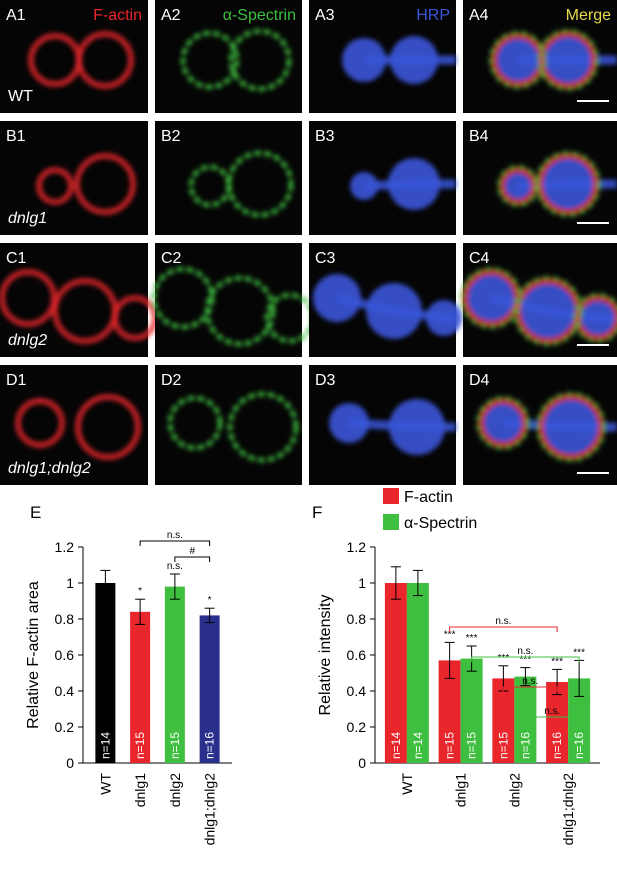 The width and height of the screenshot is (617, 871). Describe the element at coordinates (362, 763) in the screenshot. I see `y-tick-label: 0` at that location.